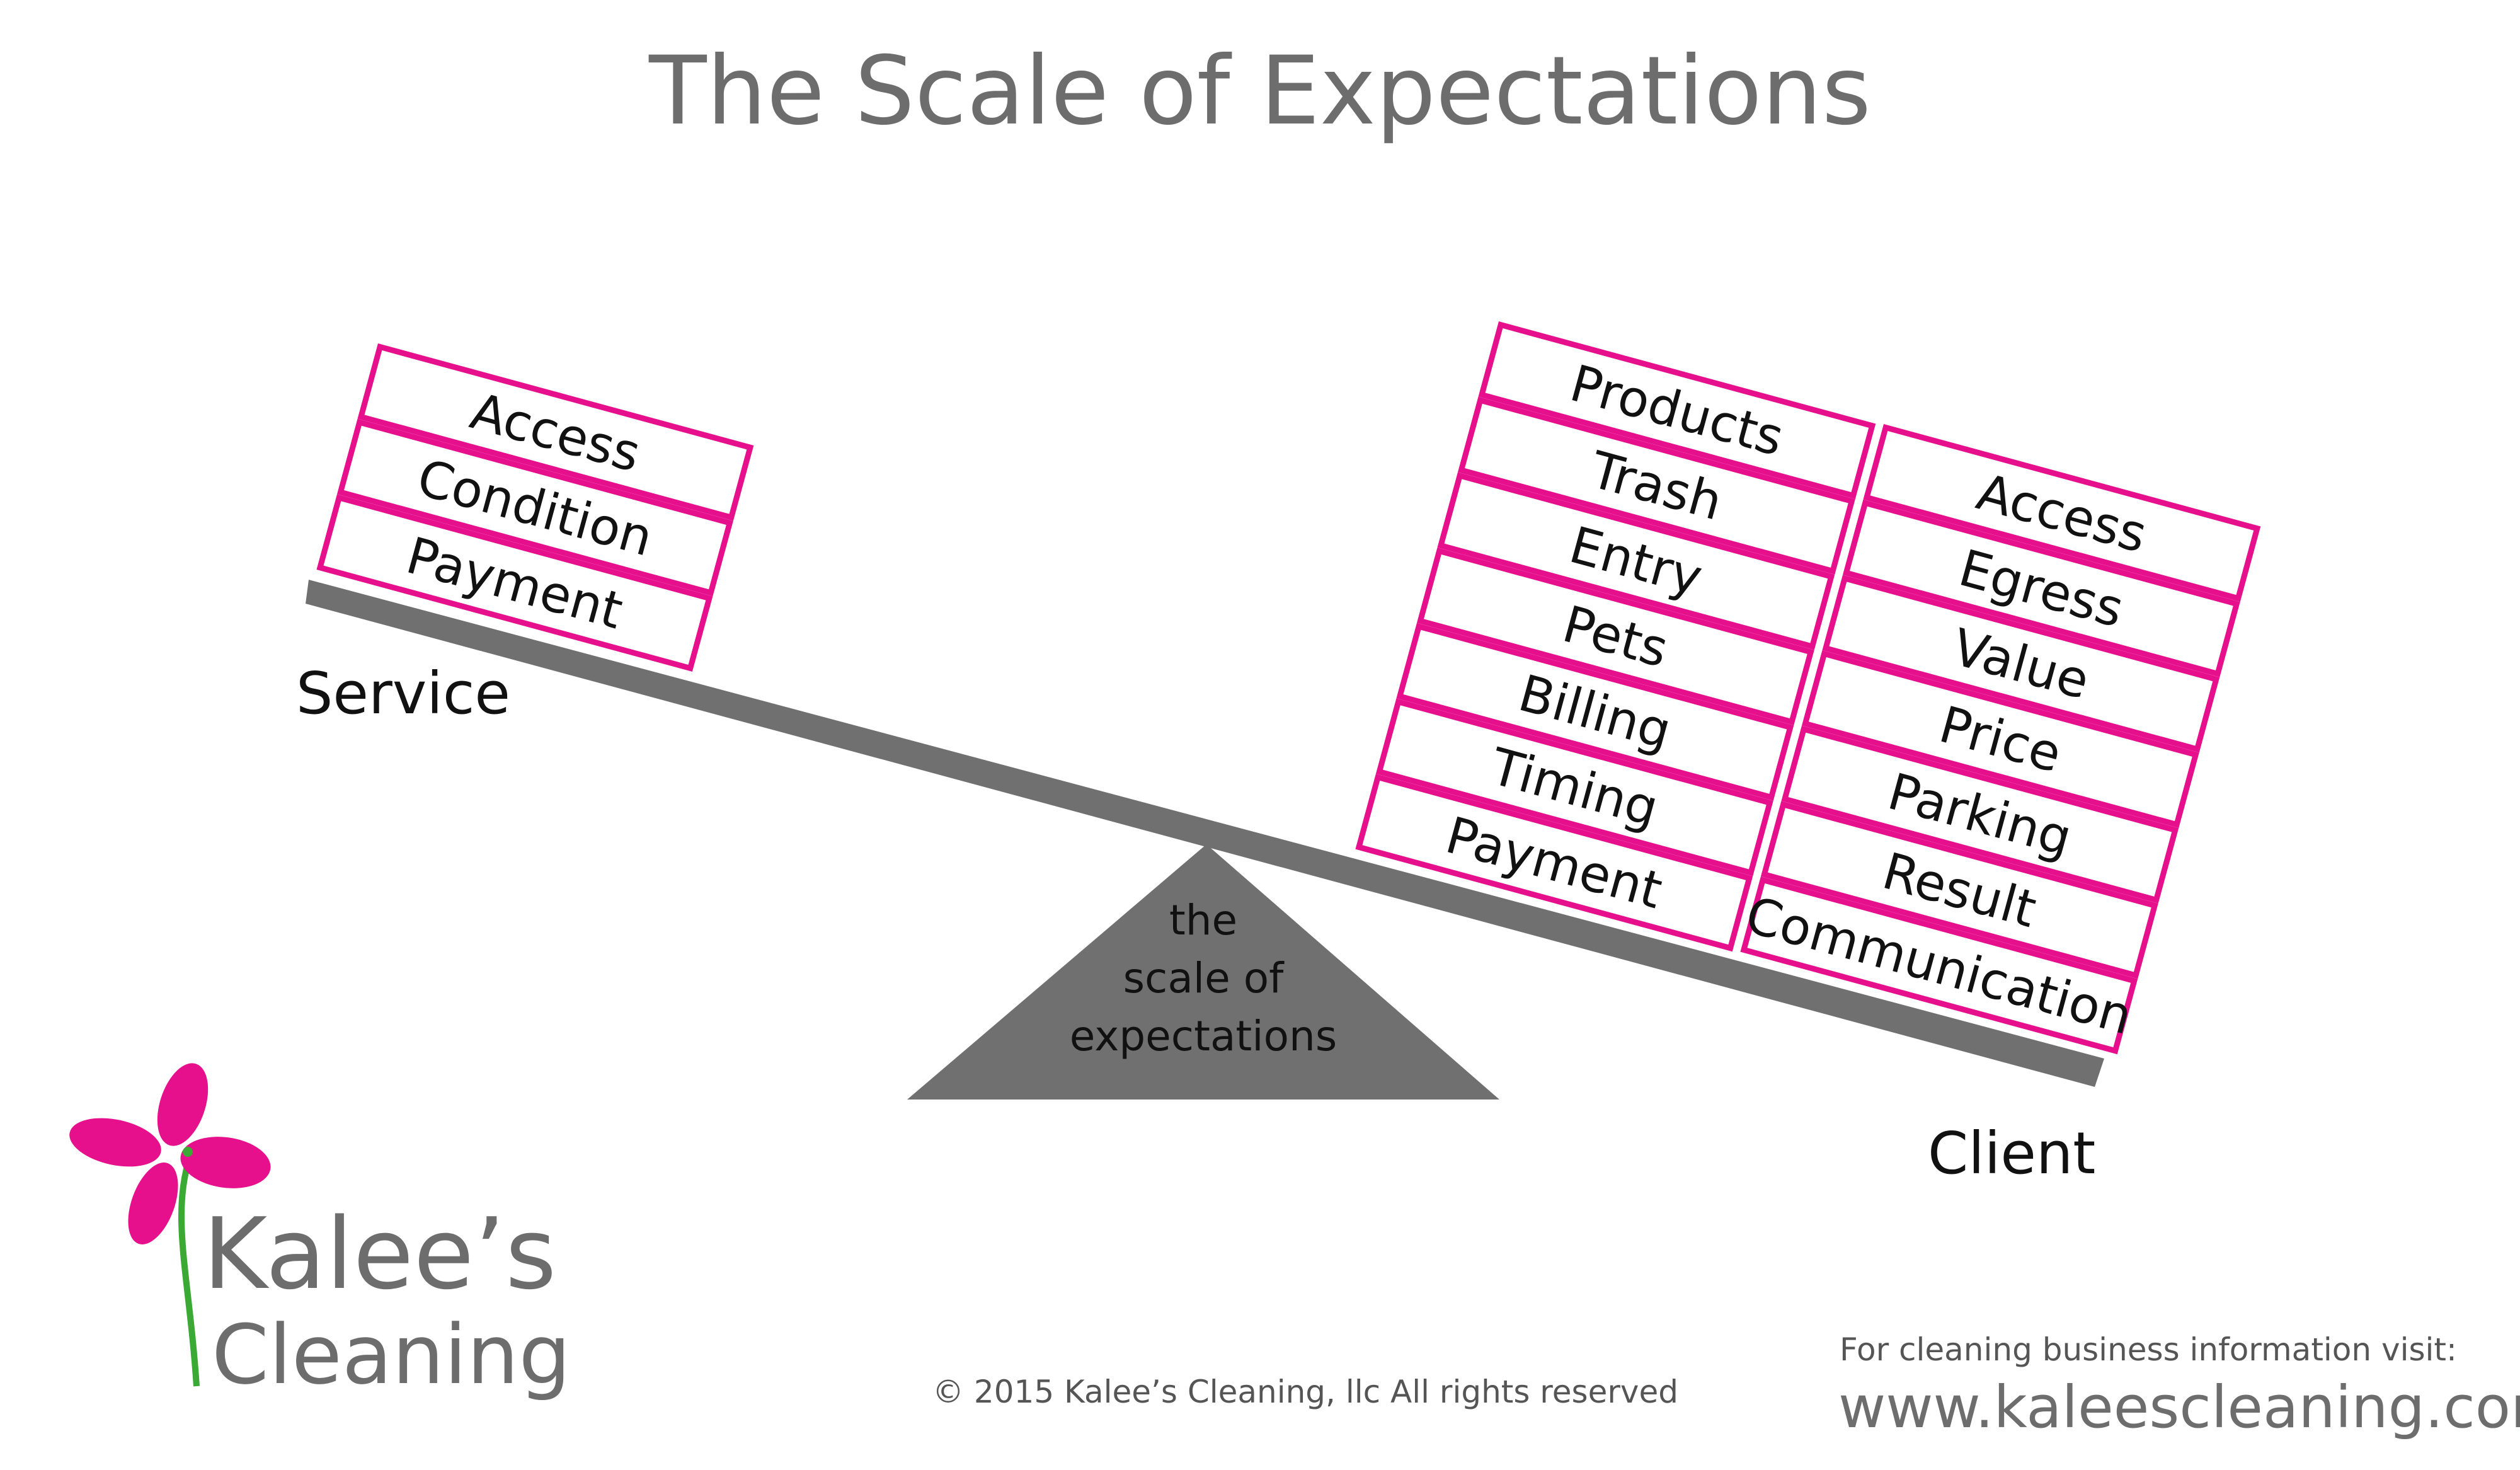  What do you see at coordinates (170, 1225) in the screenshot?
I see `flower-icon` at bounding box center [170, 1225].